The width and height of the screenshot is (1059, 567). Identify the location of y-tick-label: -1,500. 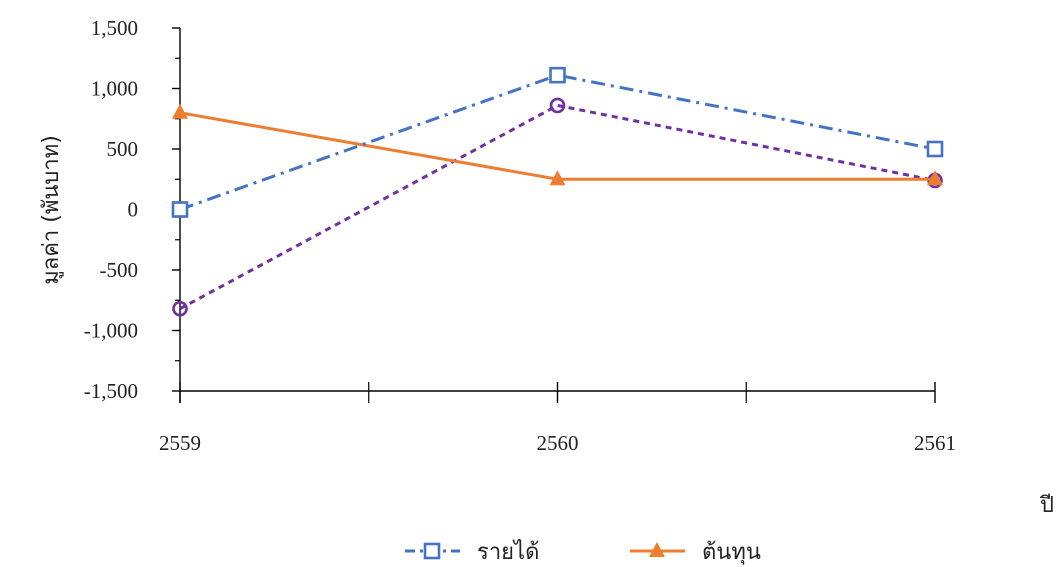
(111, 391).